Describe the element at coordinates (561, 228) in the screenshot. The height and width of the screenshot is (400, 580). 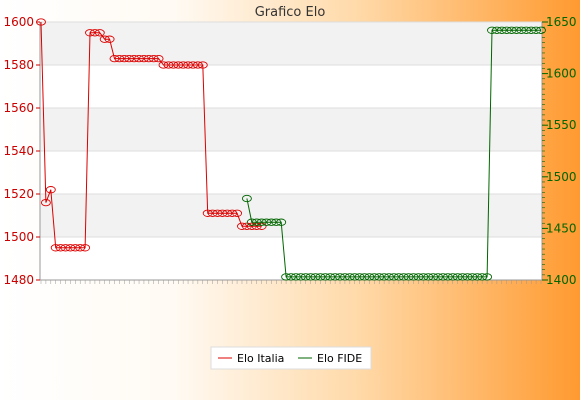
I see `right-tick-label: 1450` at that location.